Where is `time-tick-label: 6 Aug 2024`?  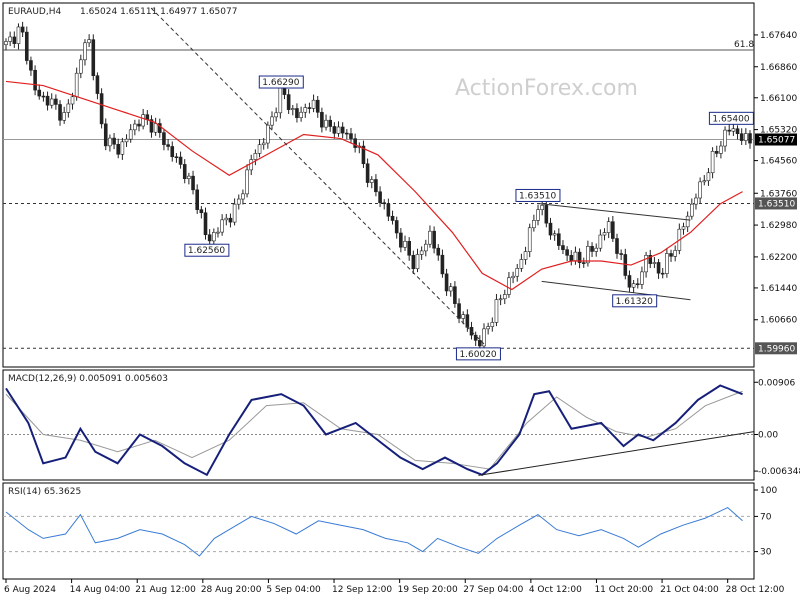 time-tick-label: 6 Aug 2024 is located at coordinates (30, 590).